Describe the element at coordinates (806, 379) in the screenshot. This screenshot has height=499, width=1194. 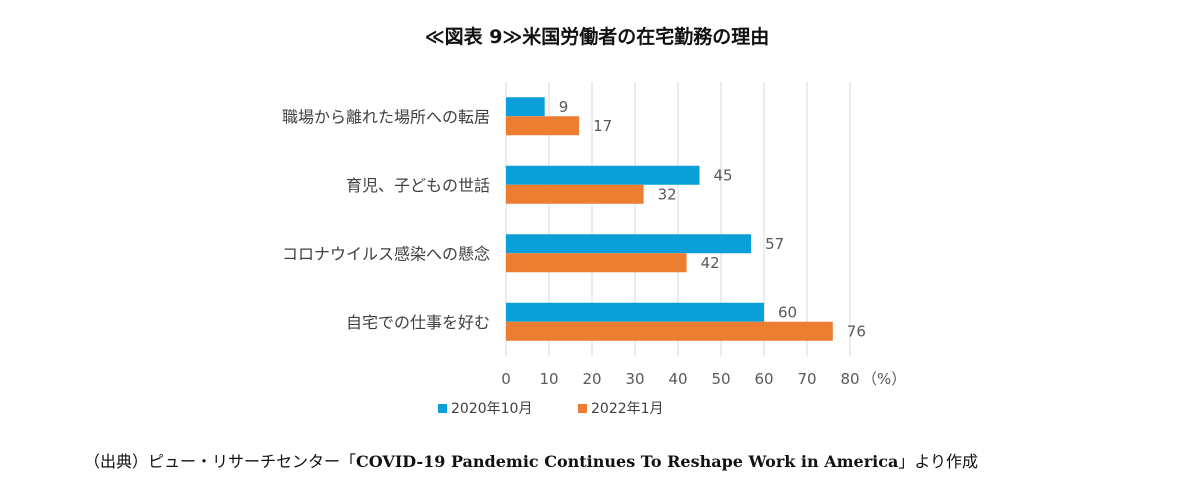
I see `x-tick-label: 70` at that location.